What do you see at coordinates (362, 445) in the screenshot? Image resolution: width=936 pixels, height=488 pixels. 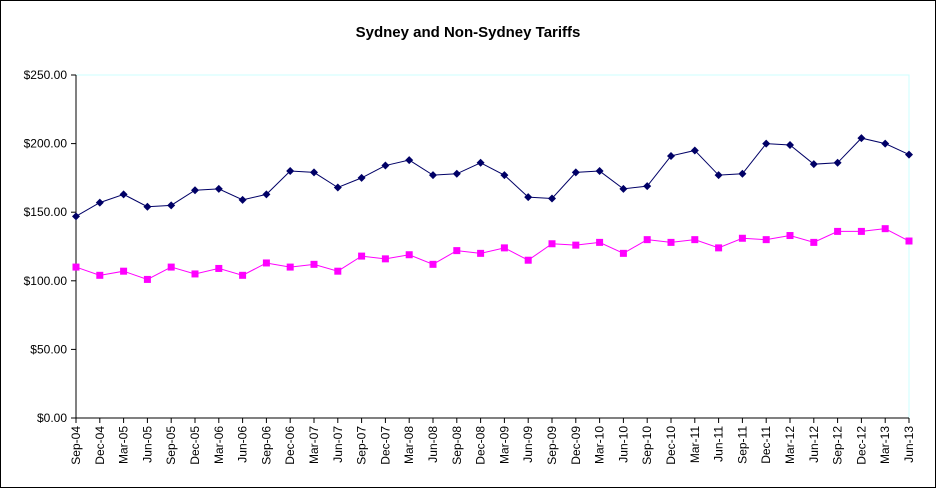 I see `x-tick-label: Sep-07` at bounding box center [362, 445].